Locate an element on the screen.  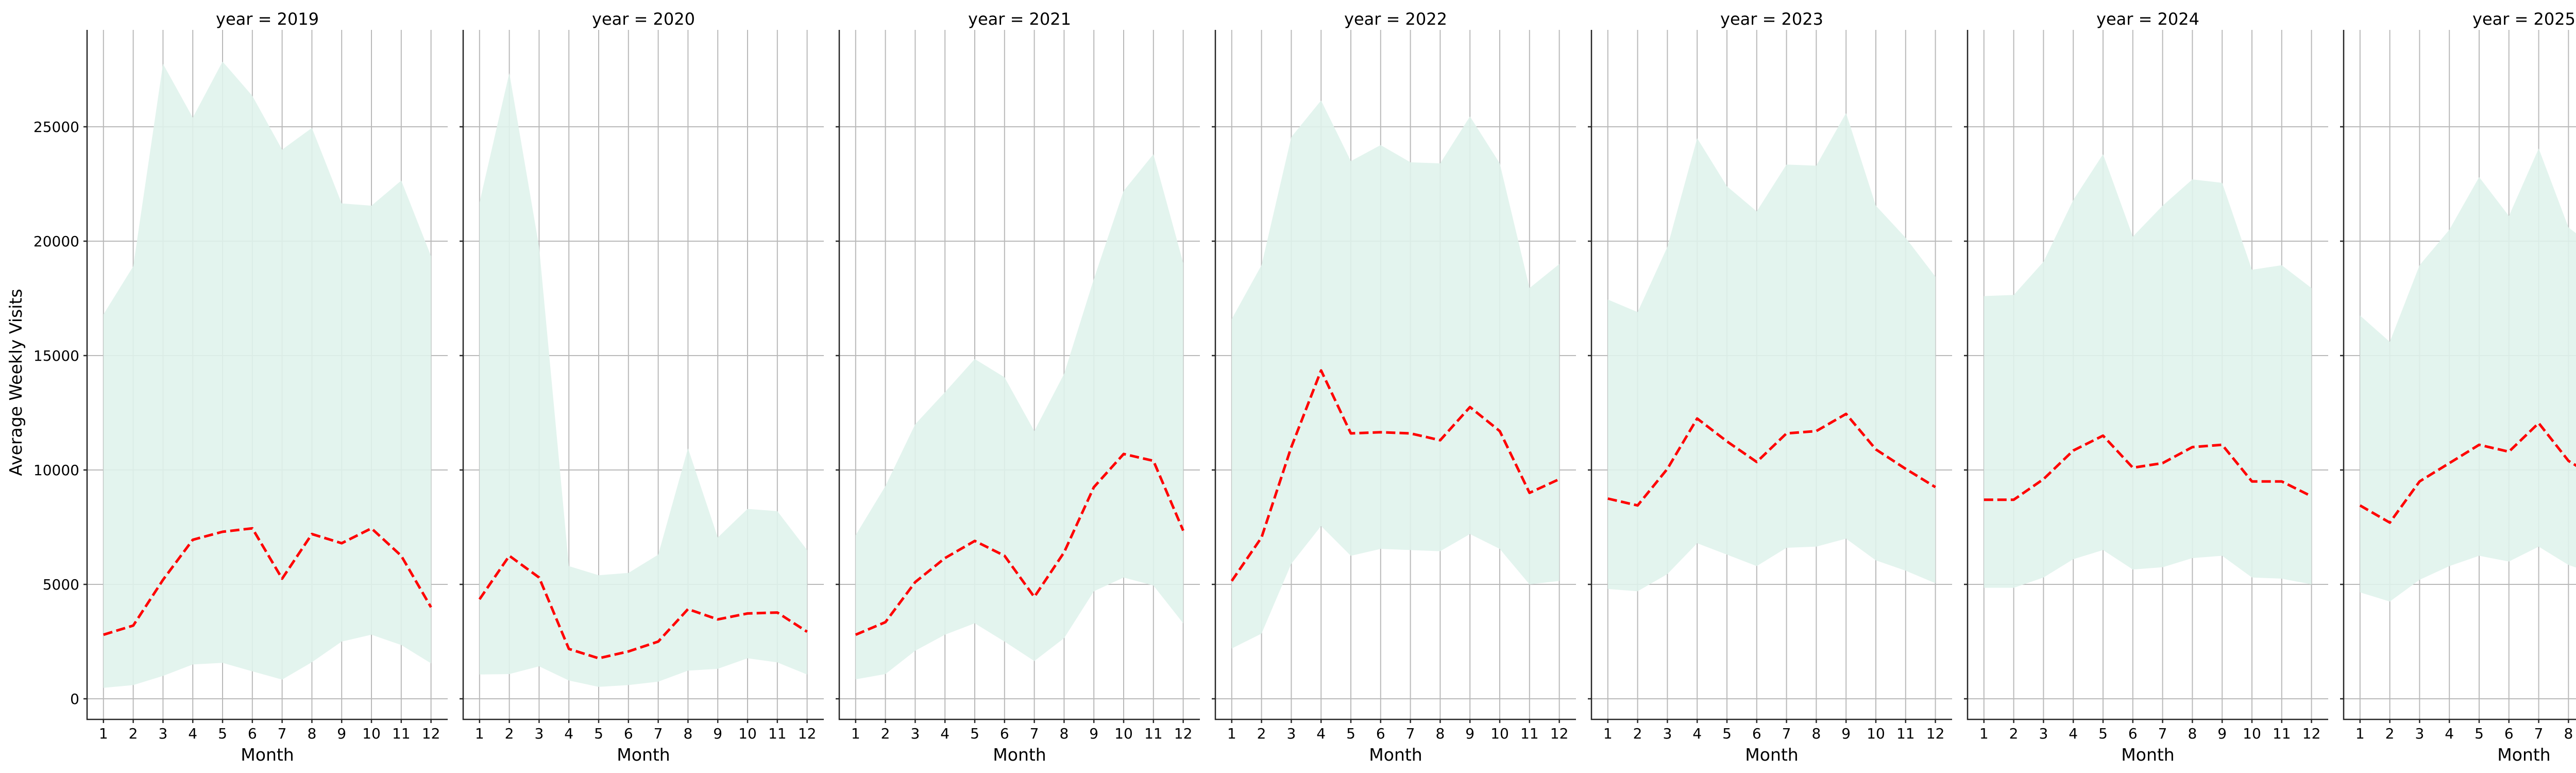
panel-title: year = 2020 is located at coordinates (643, 19).